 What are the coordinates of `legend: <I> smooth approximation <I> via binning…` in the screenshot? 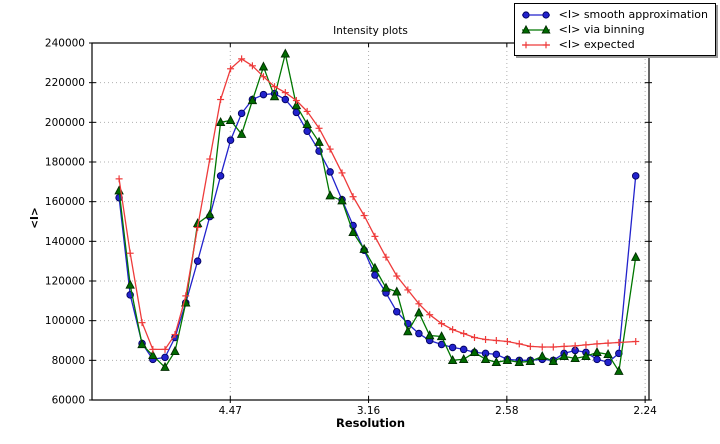 It's located at (614, 29).